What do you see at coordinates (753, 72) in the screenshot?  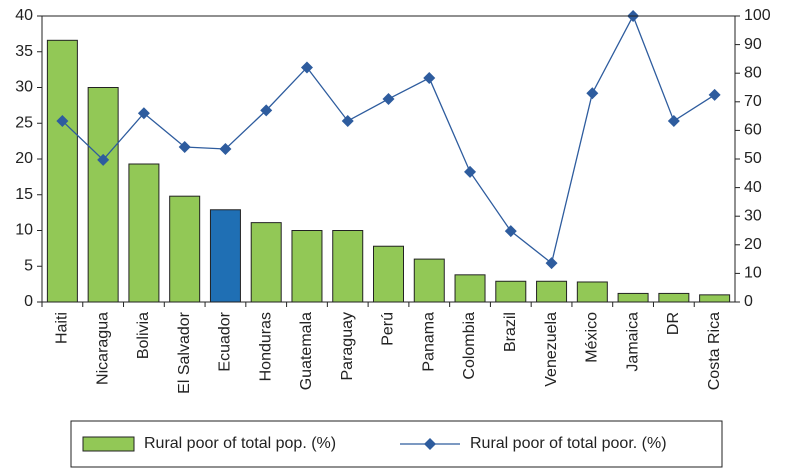 I see `y2-tick-label: 80` at bounding box center [753, 72].